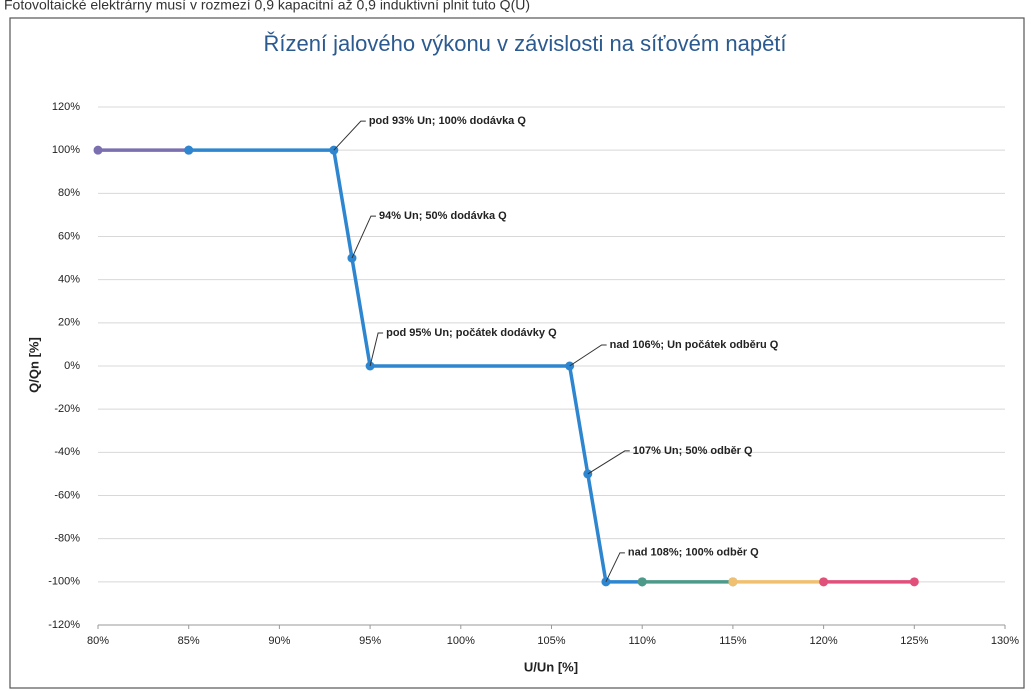 This screenshot has height=691, width=1035. Describe the element at coordinates (66, 107) in the screenshot. I see `y-tick-label: 120%` at that location.